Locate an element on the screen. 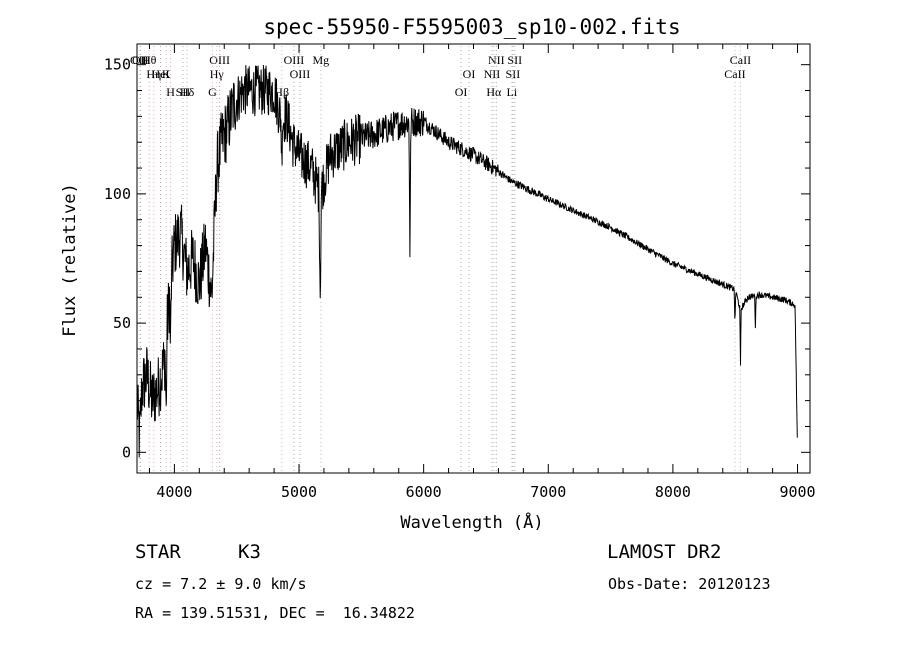  spectral-line-label: OII is located at coordinates (140, 60).